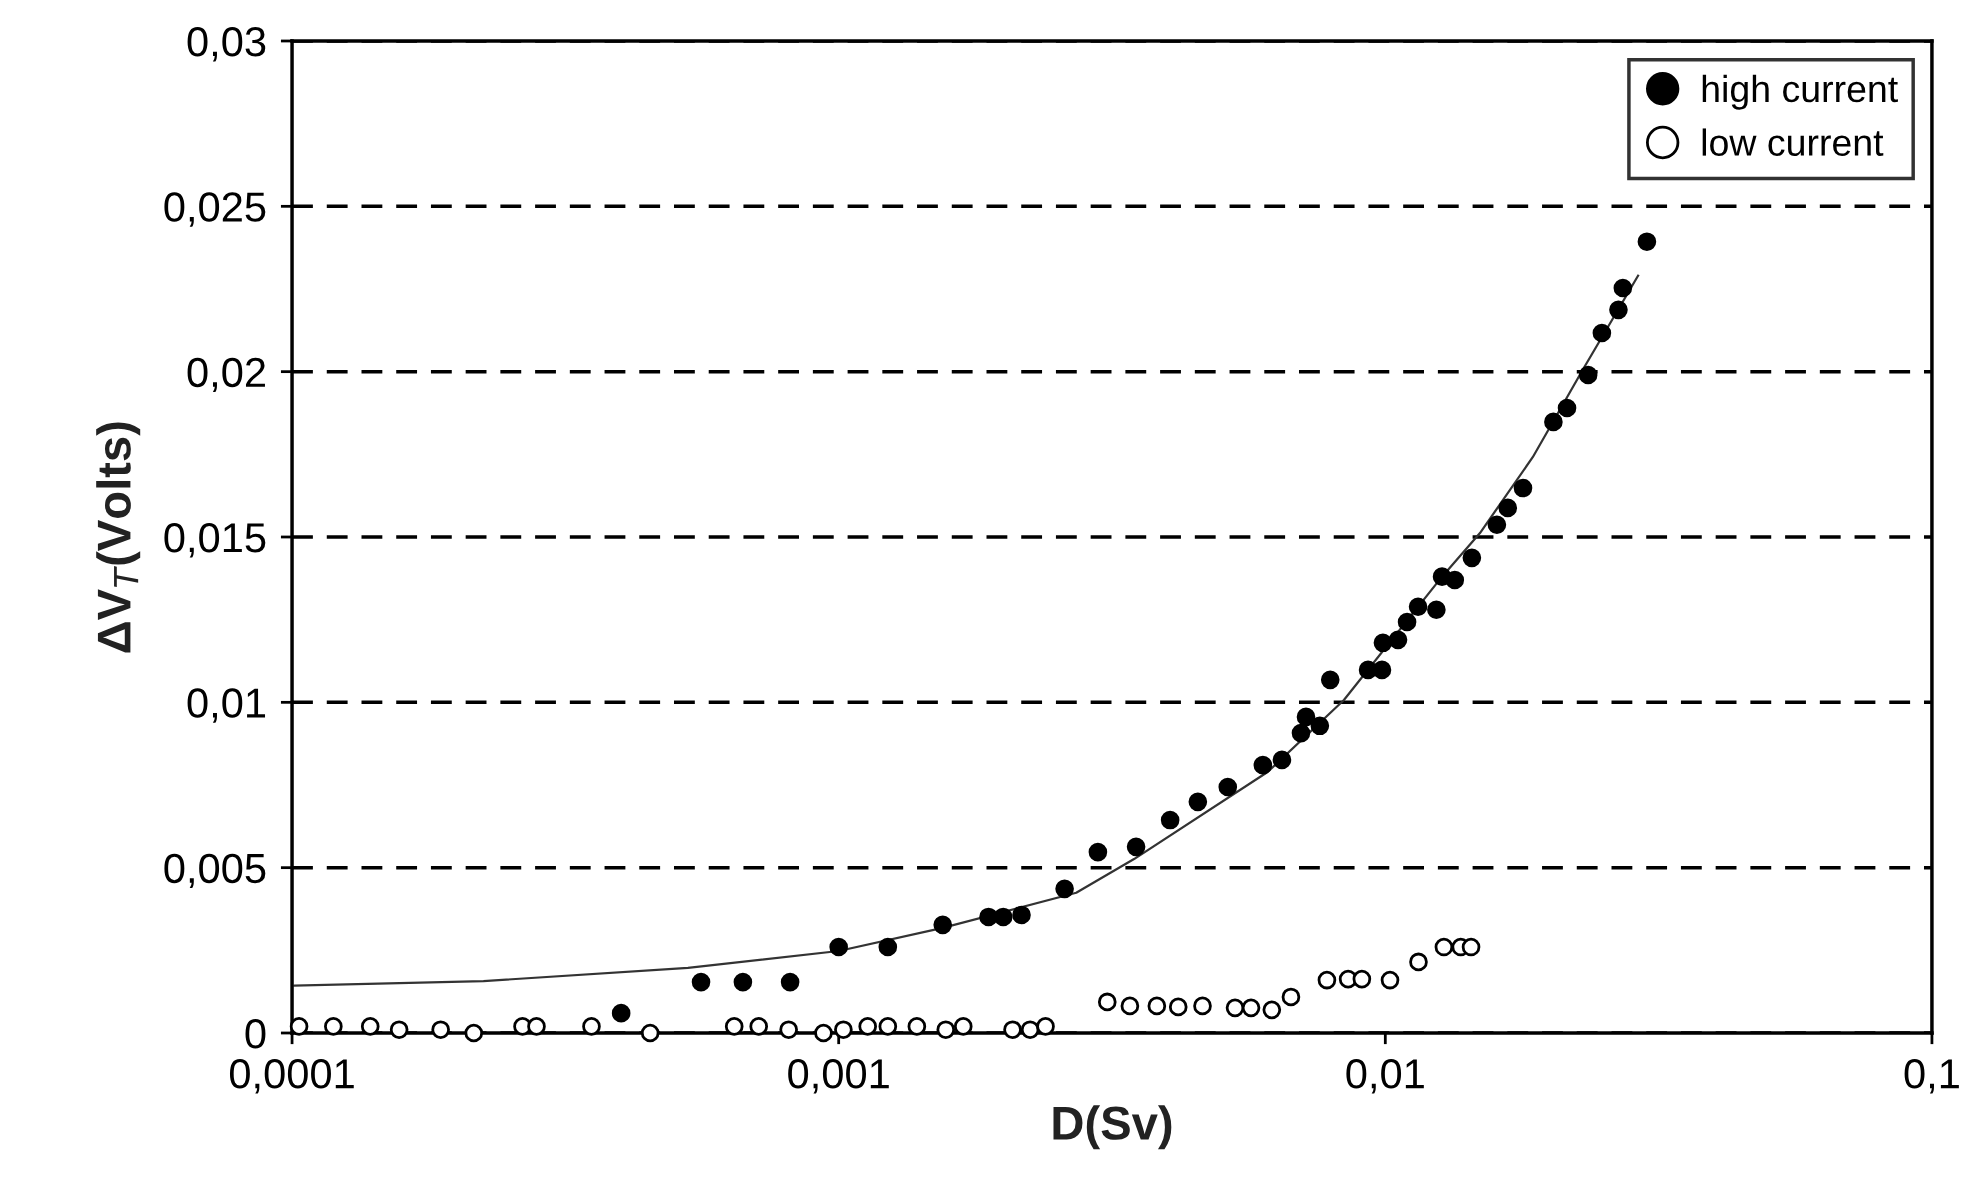  I want to click on y-tick-label: 0,01, so click(226, 705).